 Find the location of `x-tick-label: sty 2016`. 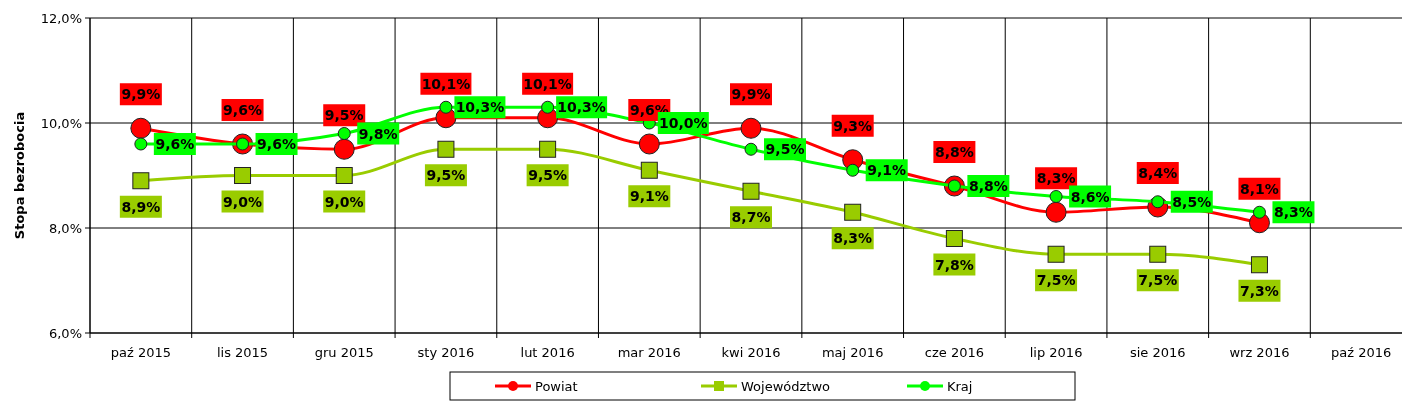

x-tick-label: sty 2016 is located at coordinates (446, 352).